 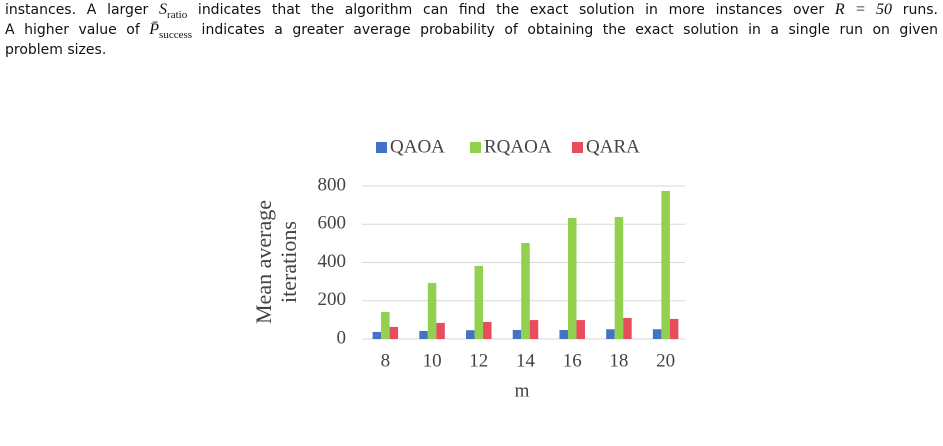 I want to click on x-tick-label: 12, so click(x=478, y=360).